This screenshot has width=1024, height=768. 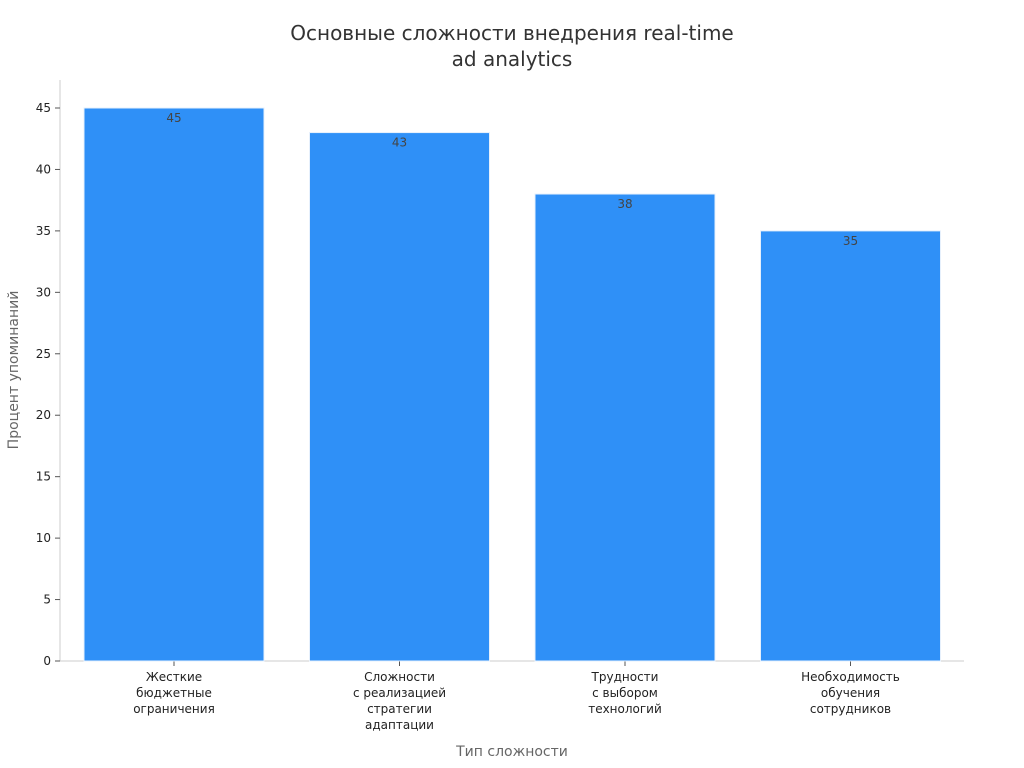 I want to click on chart-title-line-1: Основные сложности внедрения real-time, so click(x=511, y=33).